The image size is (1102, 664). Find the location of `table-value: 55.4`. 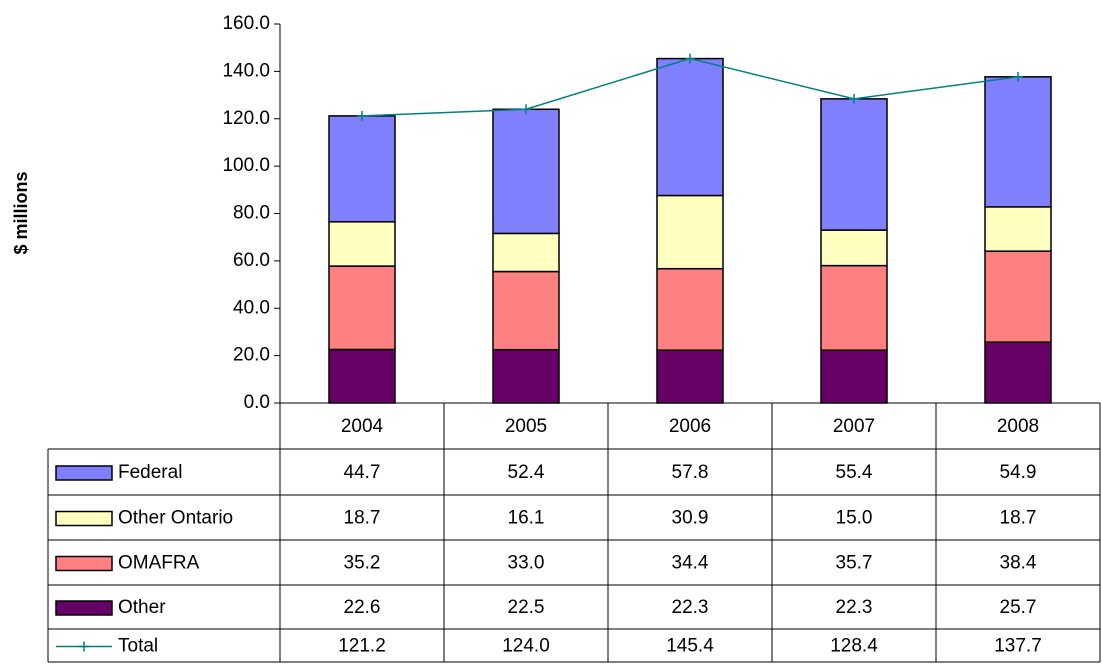

table-value: 55.4 is located at coordinates (854, 472).